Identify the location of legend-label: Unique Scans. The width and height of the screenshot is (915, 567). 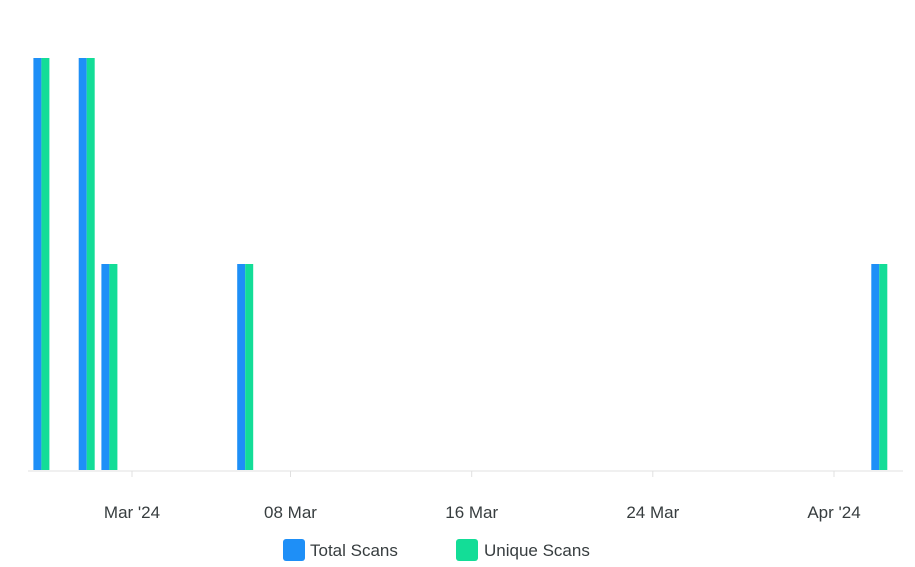
(537, 550).